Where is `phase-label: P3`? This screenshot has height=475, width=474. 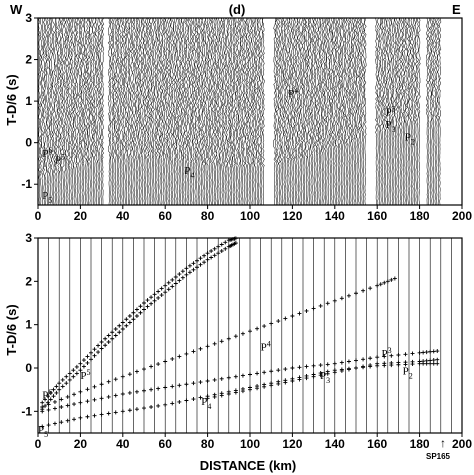
phase-label: P3 is located at coordinates (325, 377).